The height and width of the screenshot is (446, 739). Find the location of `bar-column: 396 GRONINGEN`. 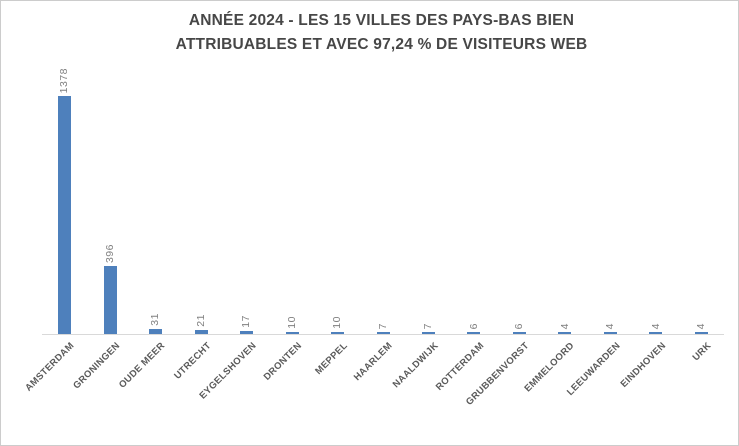

bar-column: 396 GRONINGEN is located at coordinates (101, 224).